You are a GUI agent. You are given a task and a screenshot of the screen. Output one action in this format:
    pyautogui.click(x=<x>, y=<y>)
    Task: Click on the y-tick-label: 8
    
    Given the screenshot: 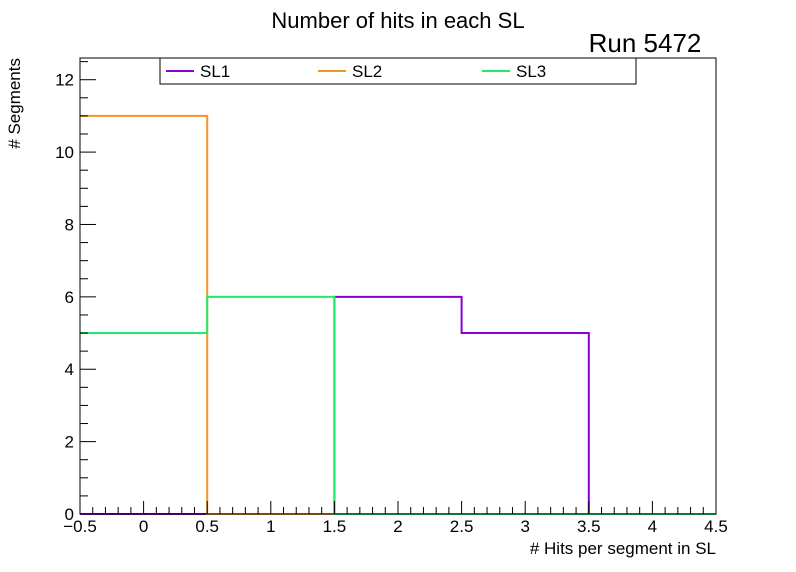 What is the action you would take?
    pyautogui.click(x=69, y=224)
    